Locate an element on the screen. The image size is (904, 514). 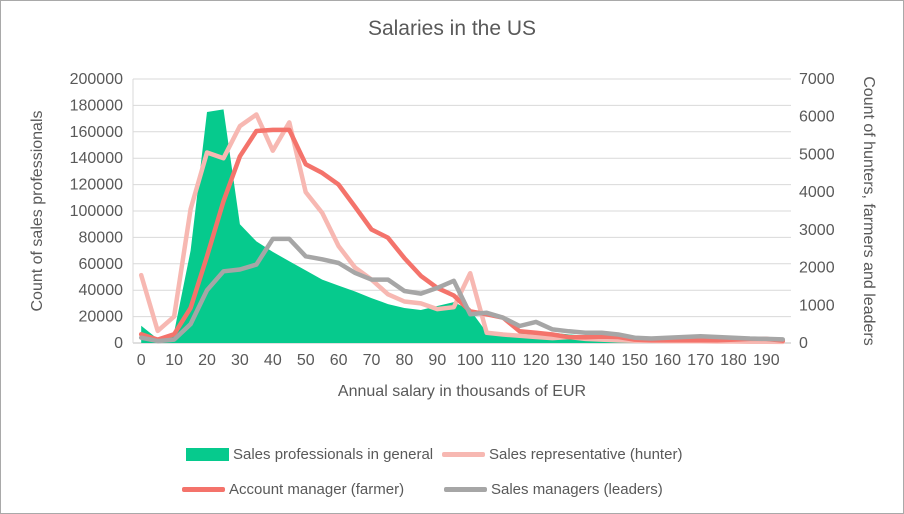
right-axis-tick-label: 3000 is located at coordinates (817, 230).